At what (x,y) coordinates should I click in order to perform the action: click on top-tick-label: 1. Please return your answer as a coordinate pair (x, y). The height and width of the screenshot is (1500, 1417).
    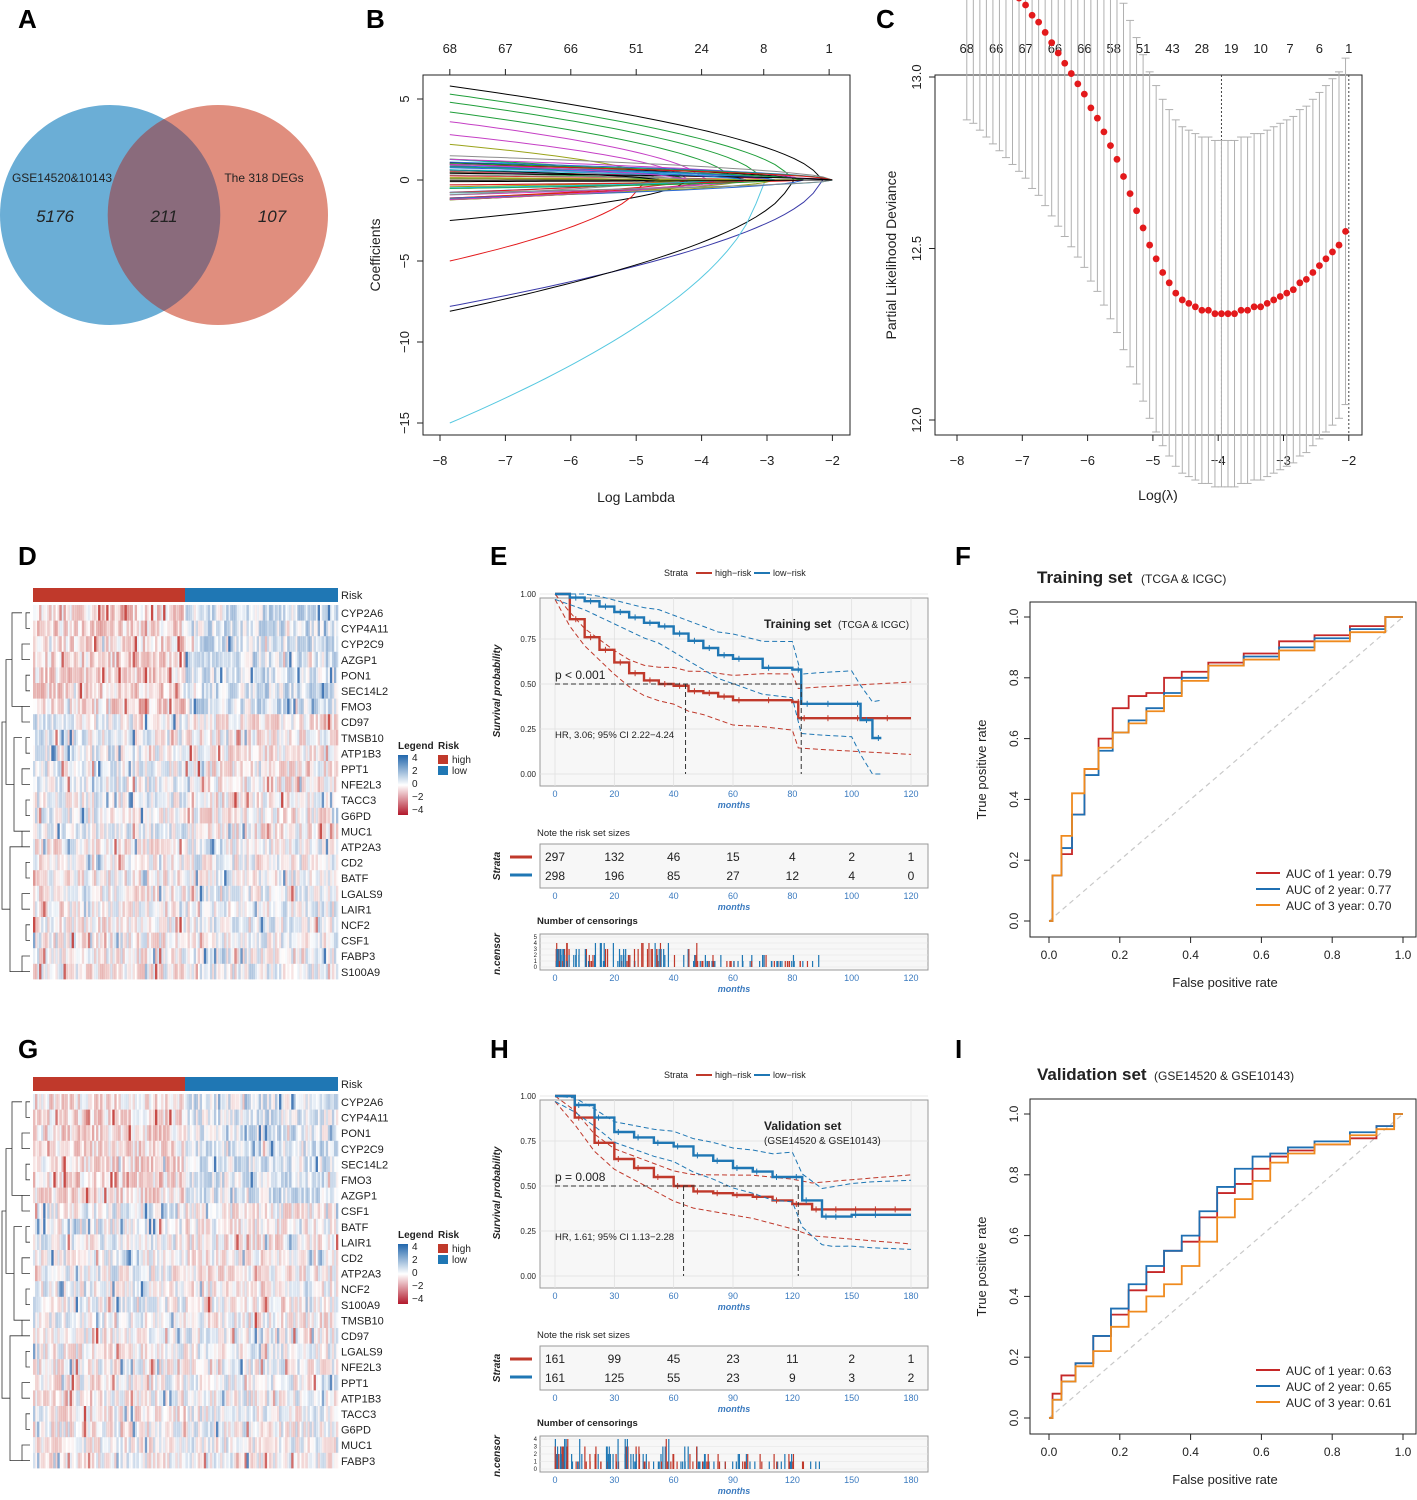
    Looking at the image, I should click on (829, 48).